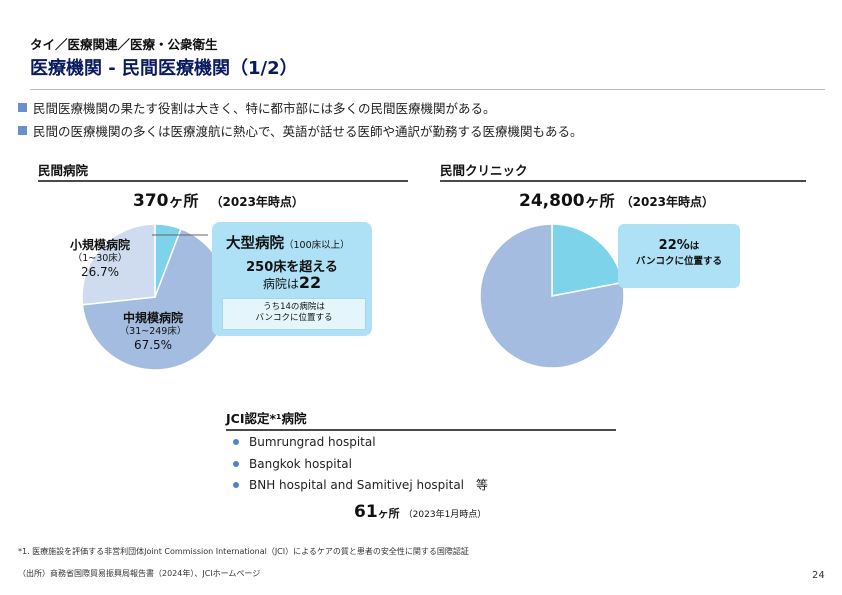 The width and height of the screenshot is (842, 595). I want to click on hospitals-count-suffix: ヶ所, so click(183, 201).